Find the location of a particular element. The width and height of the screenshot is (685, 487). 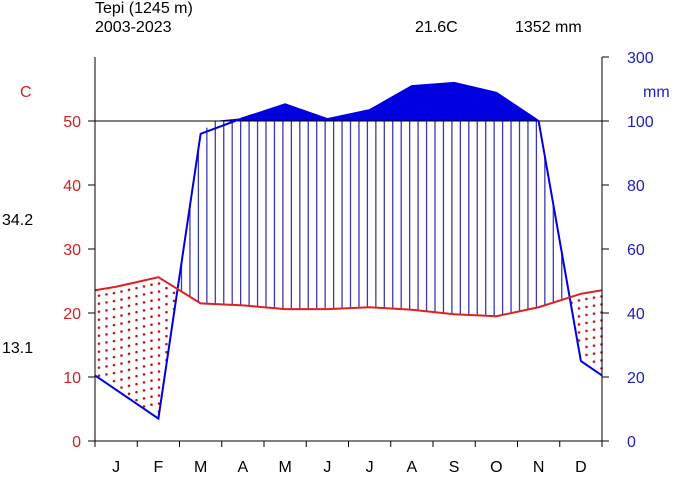

right-axis-label: mm is located at coordinates (656, 92).